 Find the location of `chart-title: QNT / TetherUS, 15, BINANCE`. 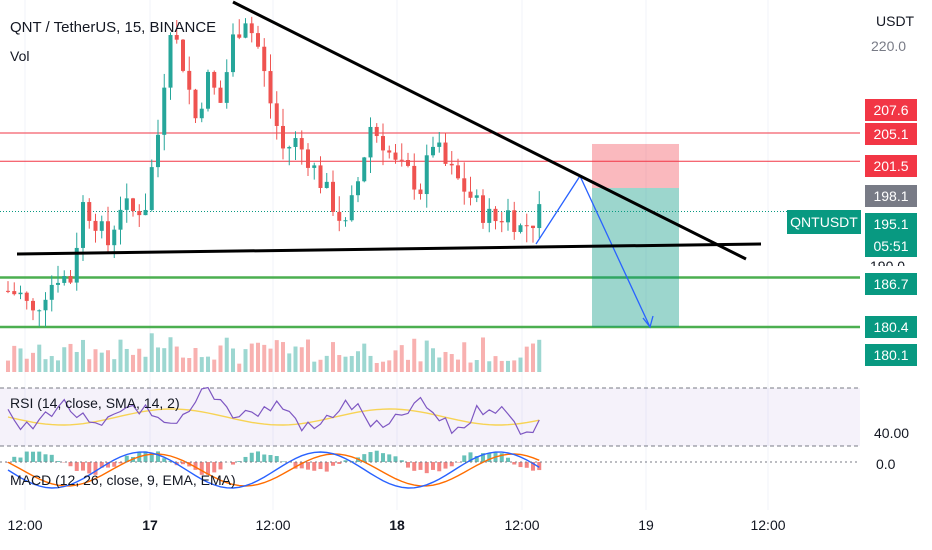

chart-title: QNT / TetherUS, 15, BINANCE is located at coordinates (113, 27).